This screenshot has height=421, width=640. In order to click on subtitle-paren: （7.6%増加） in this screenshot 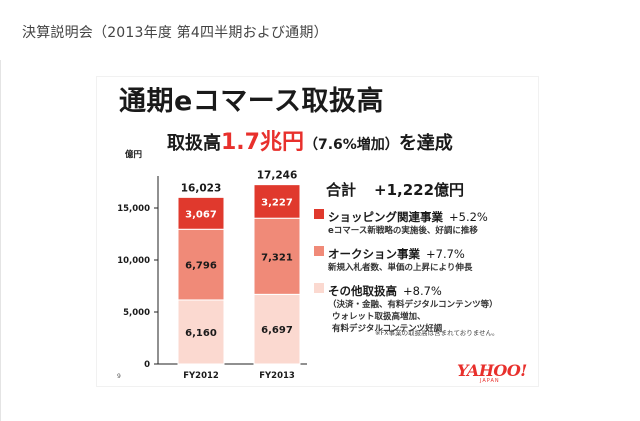, I will do `click(351, 145)`.